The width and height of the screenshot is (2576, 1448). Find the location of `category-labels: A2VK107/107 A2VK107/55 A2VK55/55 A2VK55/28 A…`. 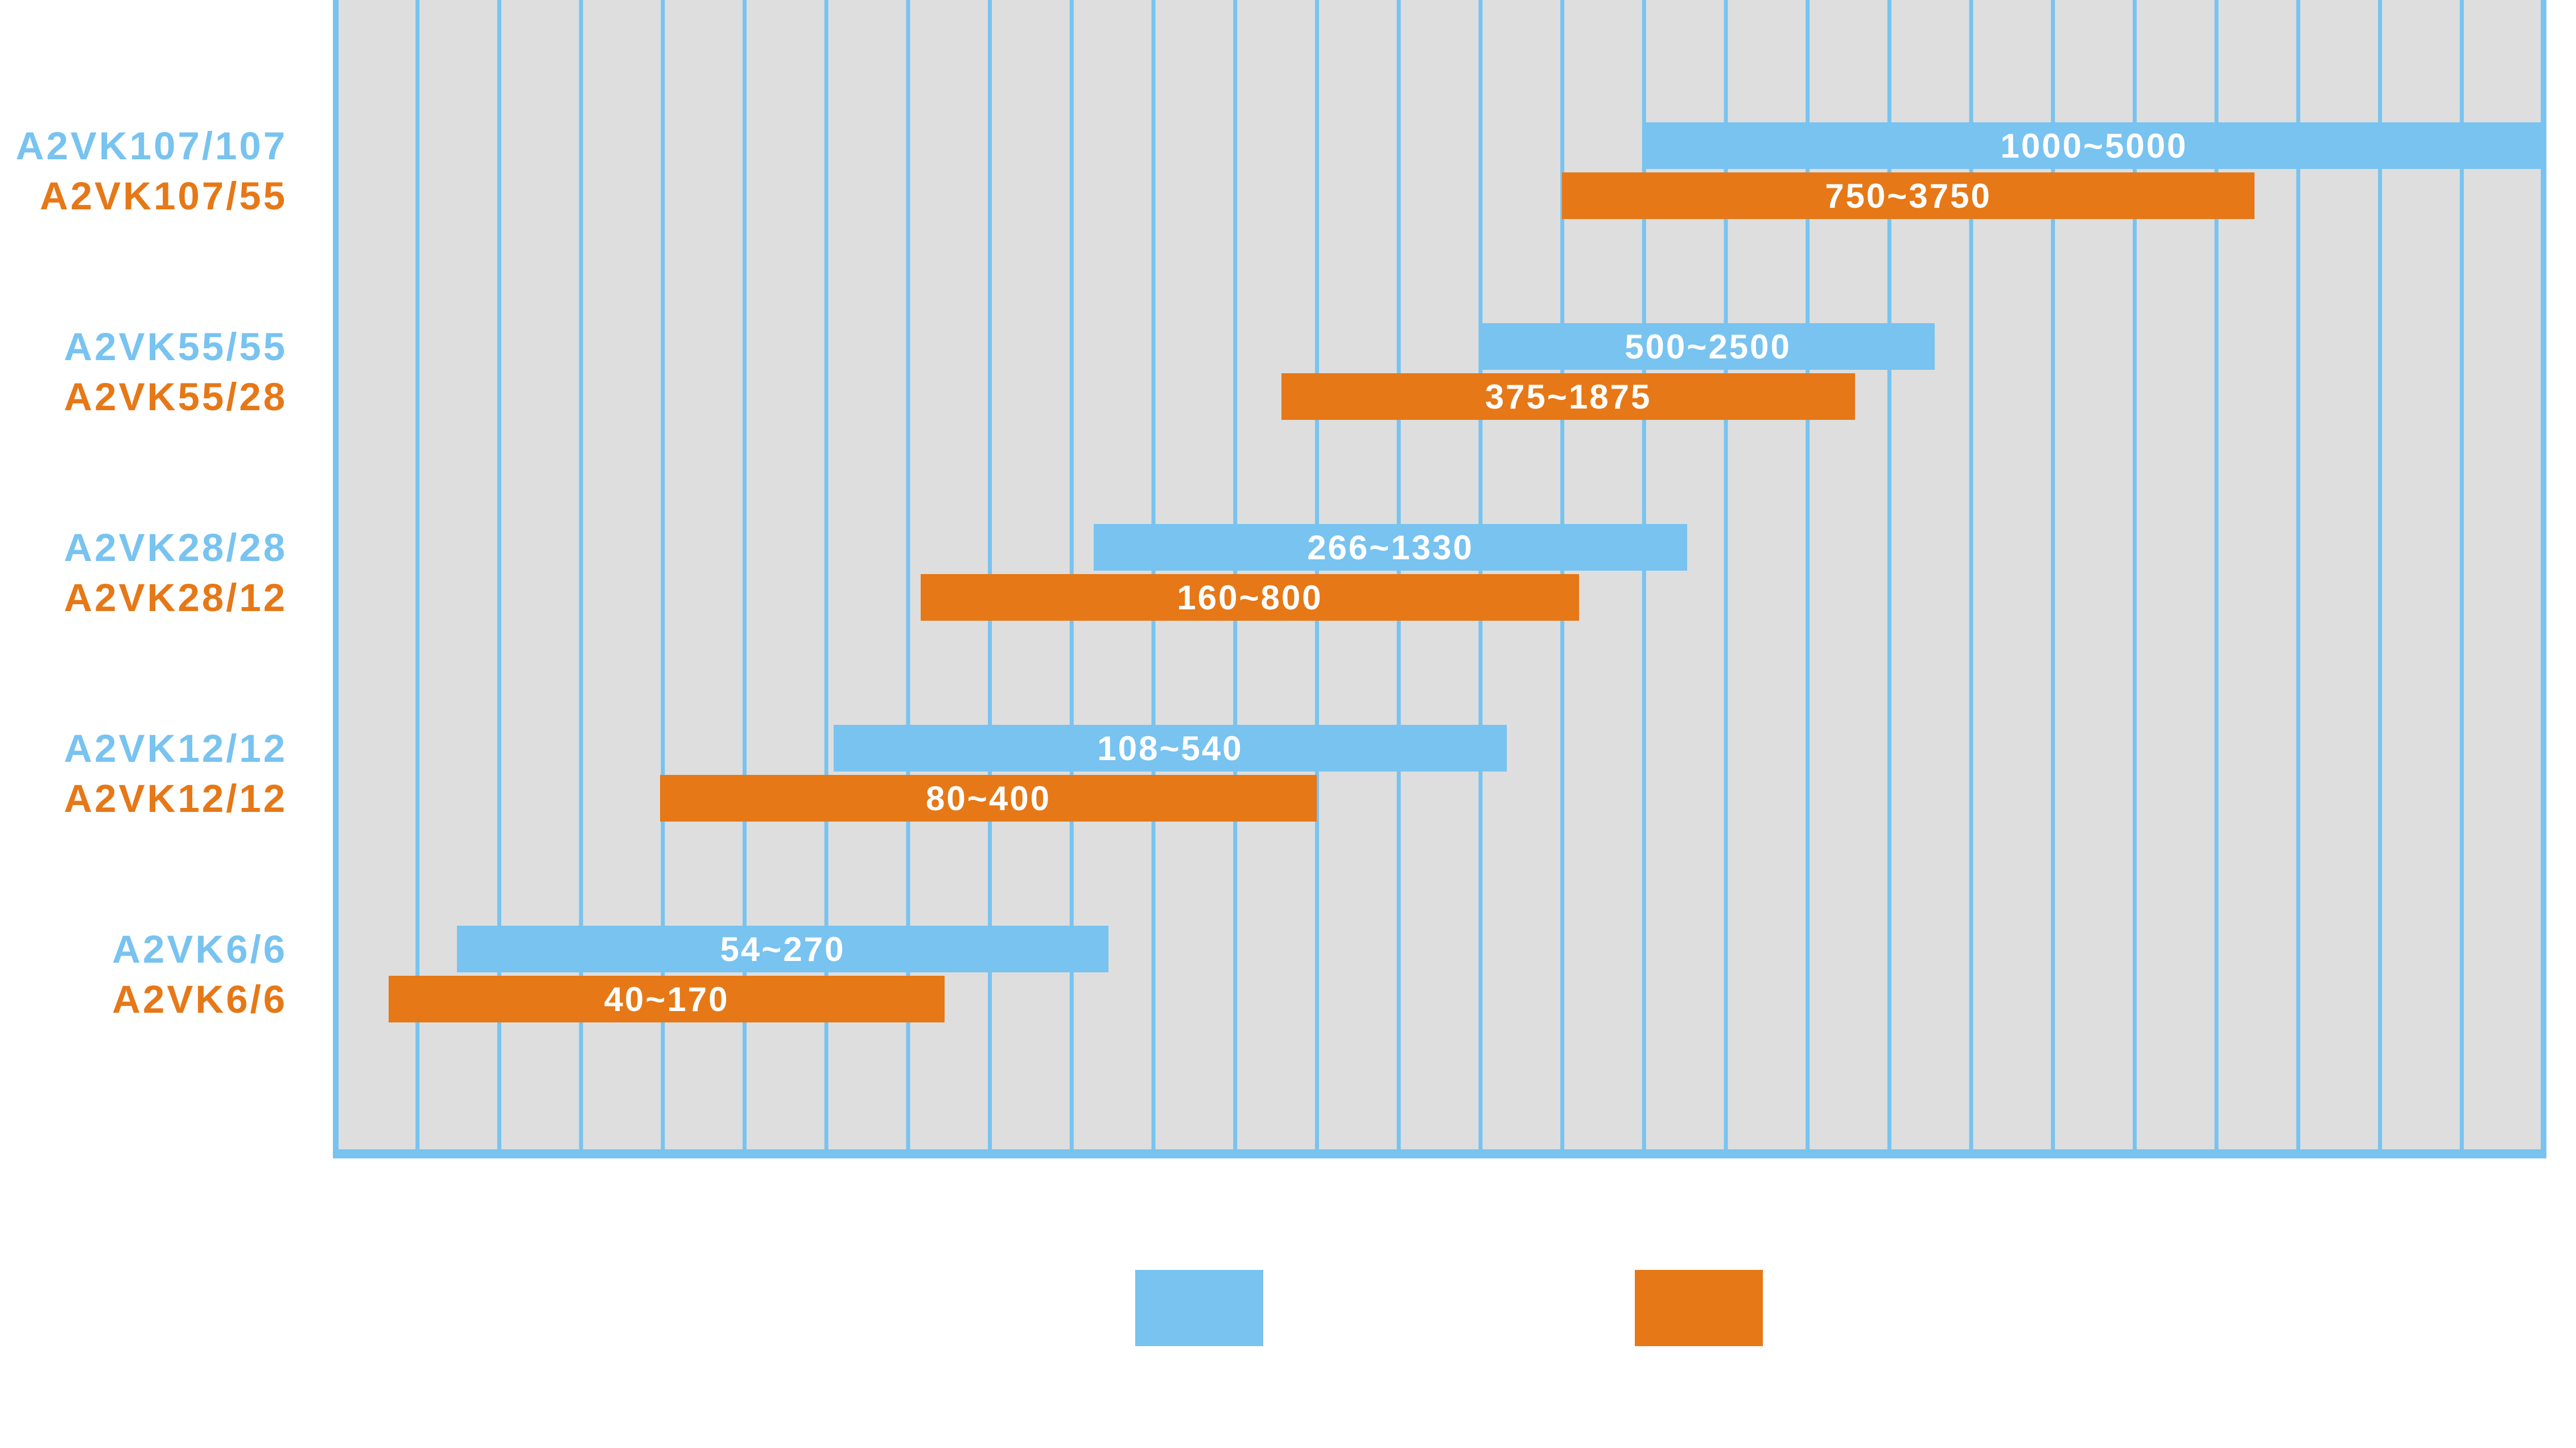

category-labels: A2VK107/107 A2VK107/55 A2VK55/55 A2VK55/28 A… is located at coordinates (151, 572).